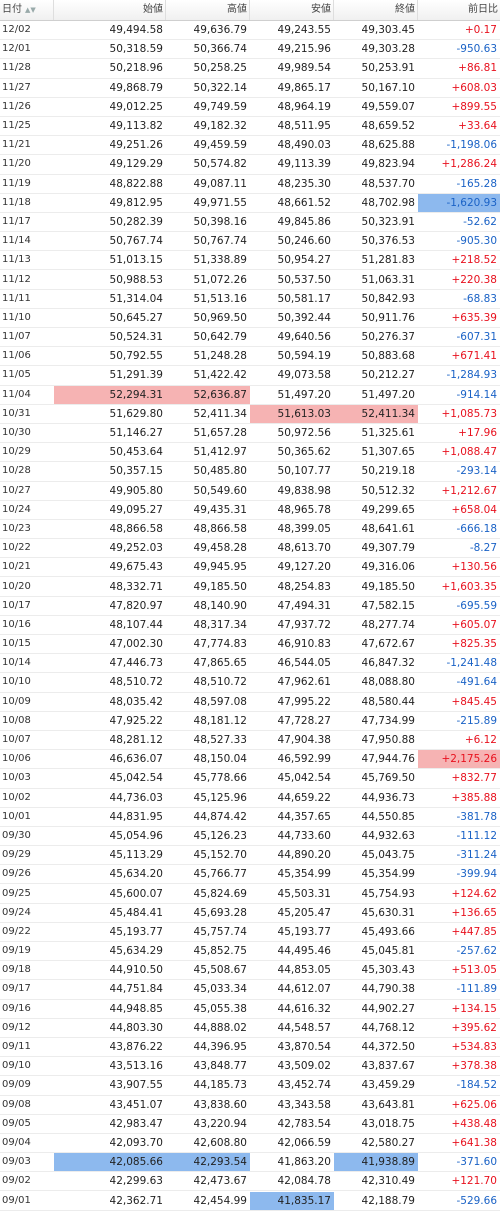 The width and height of the screenshot is (500, 1226). I want to click on cell-date: 09/30, so click(16, 835).